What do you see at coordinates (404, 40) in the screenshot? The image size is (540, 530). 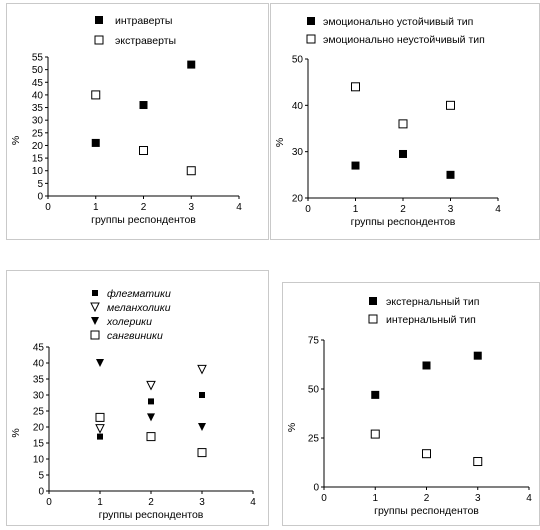 I see `legend-label: эмоционально неустойчивый тип` at bounding box center [404, 40].